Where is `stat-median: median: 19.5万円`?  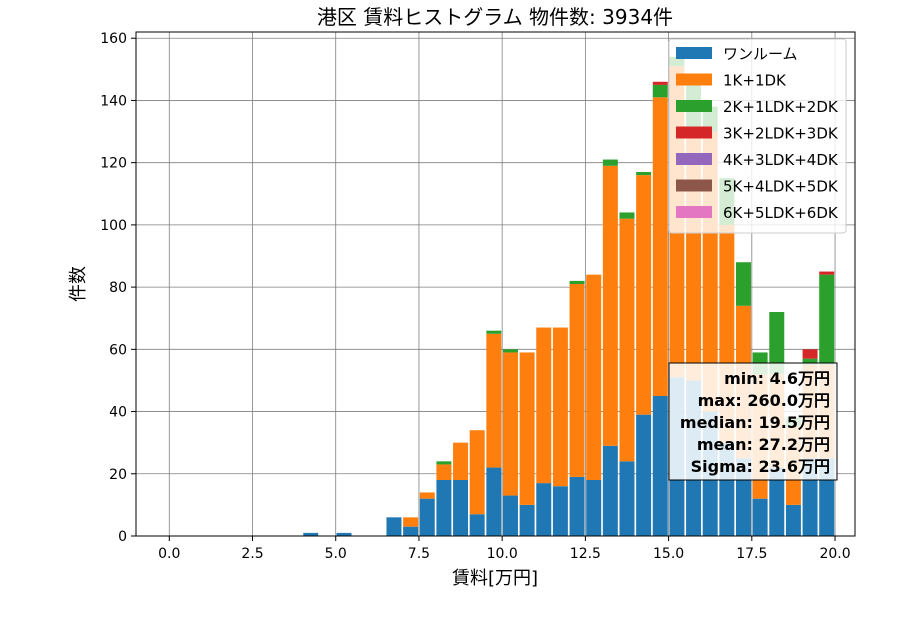 stat-median: median: 19.5万円 is located at coordinates (755, 422).